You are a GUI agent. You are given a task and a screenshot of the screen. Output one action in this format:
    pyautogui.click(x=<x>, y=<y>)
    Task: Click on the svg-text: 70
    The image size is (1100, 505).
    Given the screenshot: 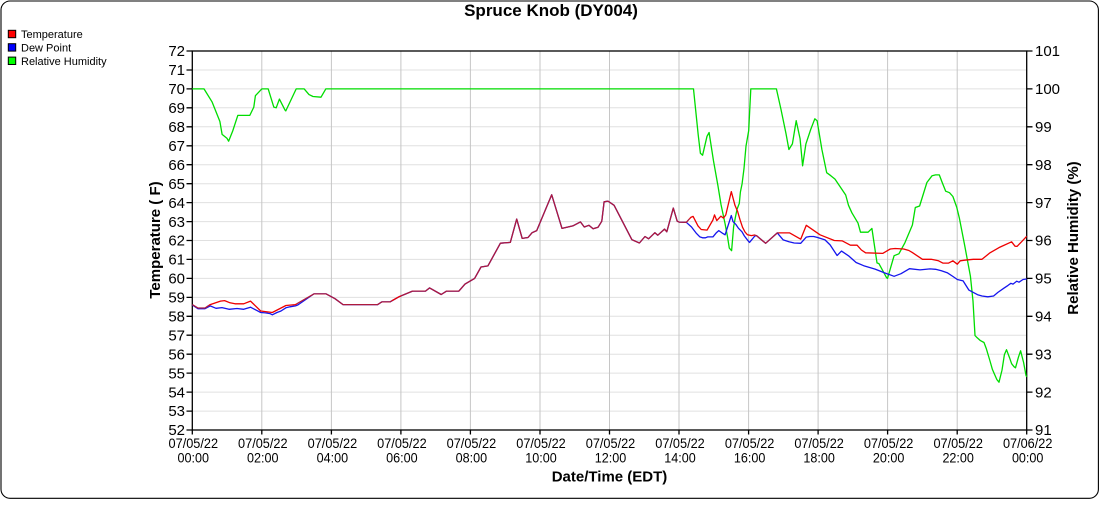 What is the action you would take?
    pyautogui.click(x=176, y=89)
    